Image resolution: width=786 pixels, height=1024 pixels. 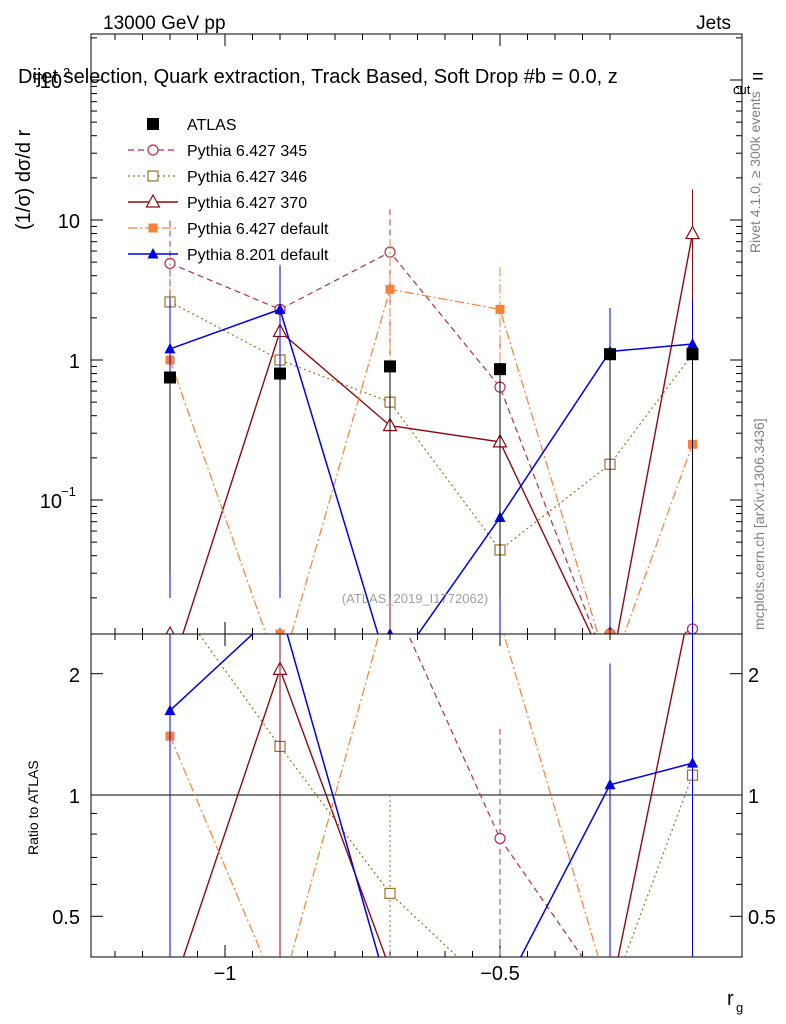 What do you see at coordinates (51, 82) in the screenshot?
I see `y-tick-100-base: 10` at bounding box center [51, 82].